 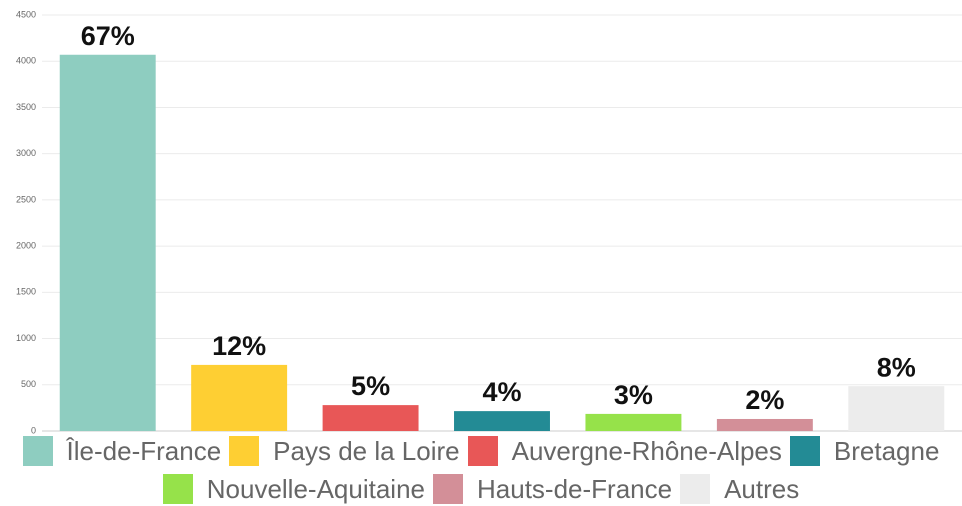 I want to click on legend-item: Nouvelle-Aquitaine, so click(x=293, y=489).